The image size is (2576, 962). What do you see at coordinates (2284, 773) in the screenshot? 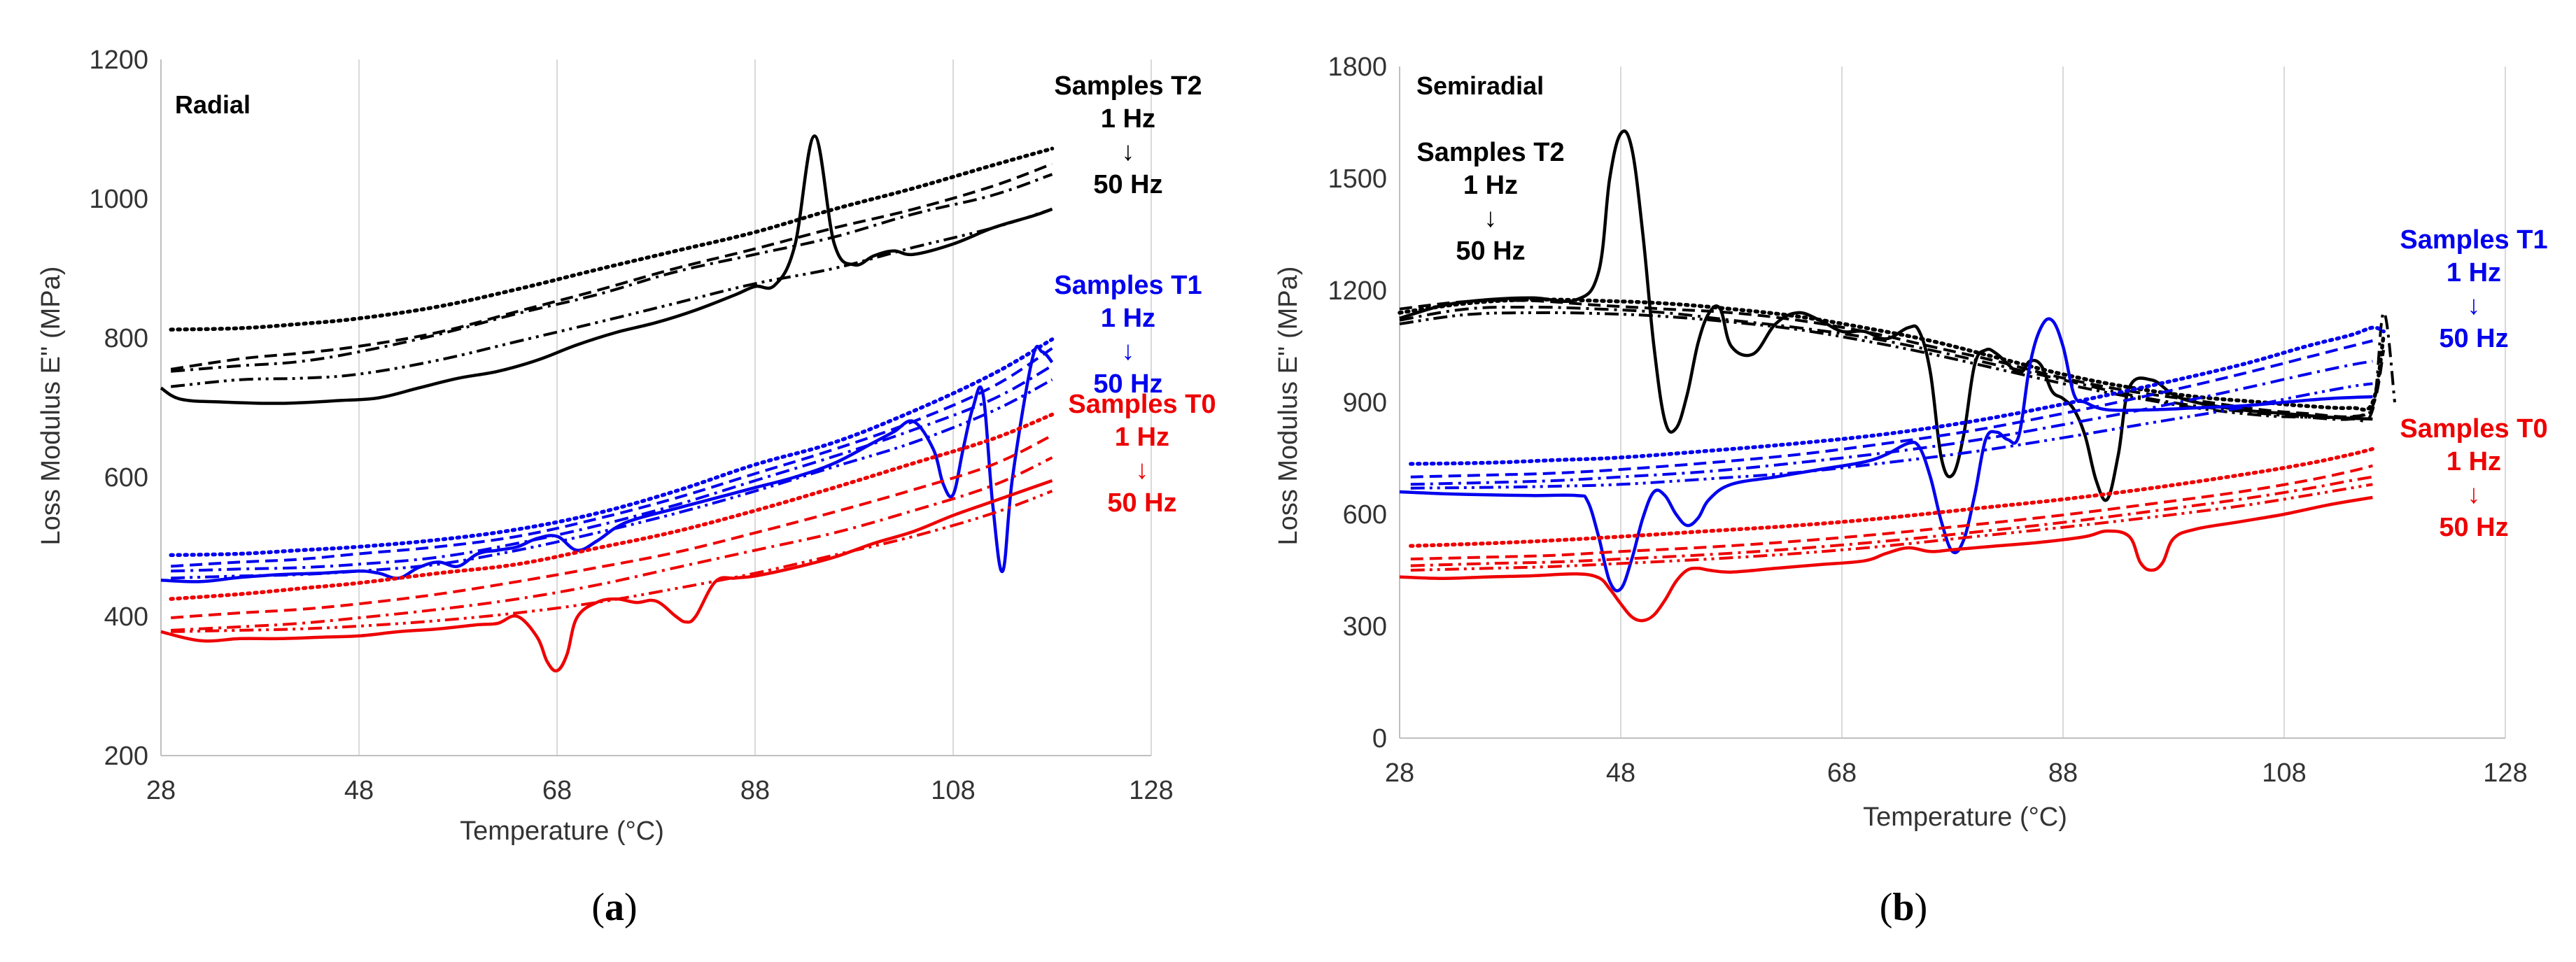
I see `panel-b-x-tick-label: 108` at bounding box center [2284, 773].